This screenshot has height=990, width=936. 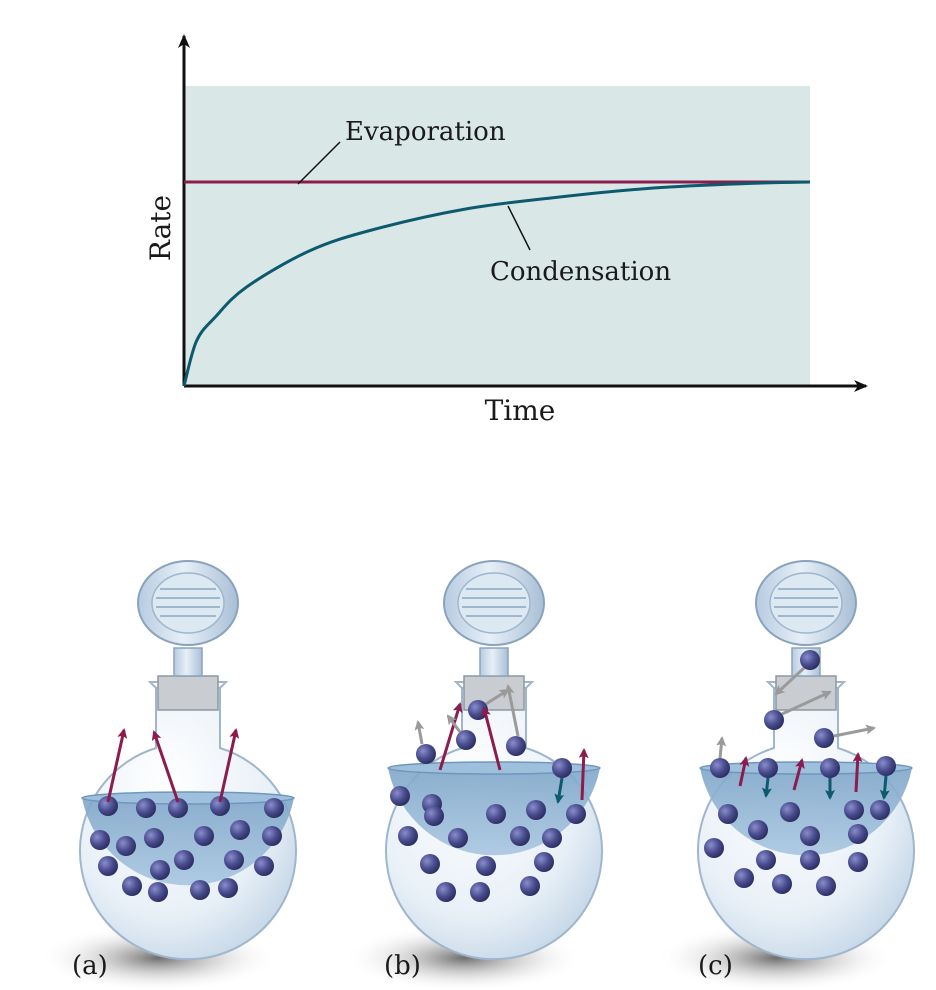 What do you see at coordinates (402, 966) in the screenshot?
I see `flask-label-b: (b)` at bounding box center [402, 966].